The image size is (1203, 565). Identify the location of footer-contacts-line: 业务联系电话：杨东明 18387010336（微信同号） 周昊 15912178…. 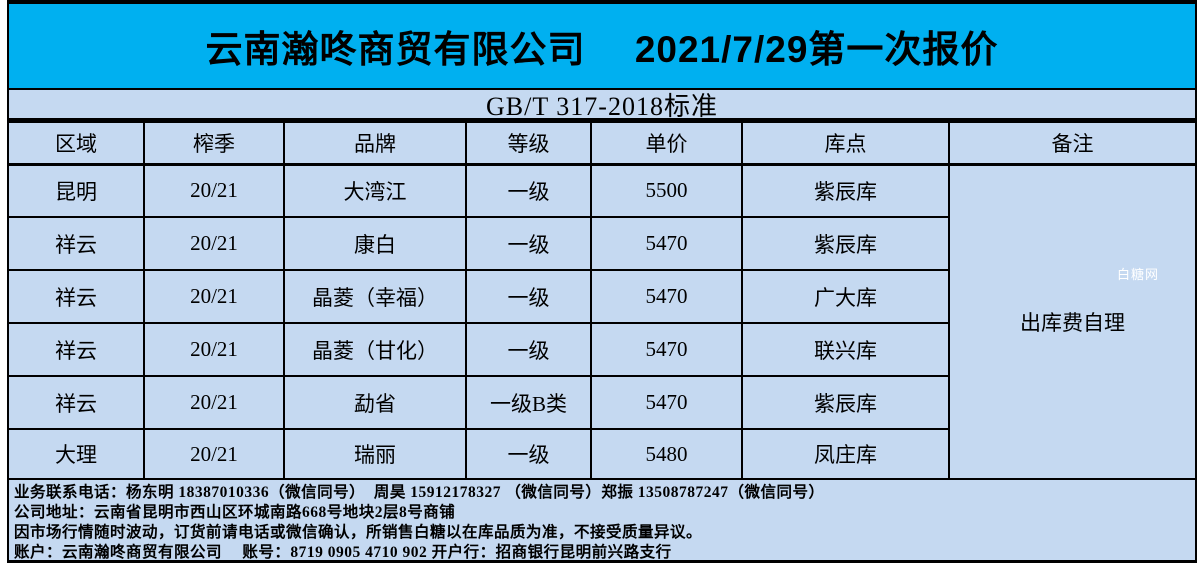
(419, 492).